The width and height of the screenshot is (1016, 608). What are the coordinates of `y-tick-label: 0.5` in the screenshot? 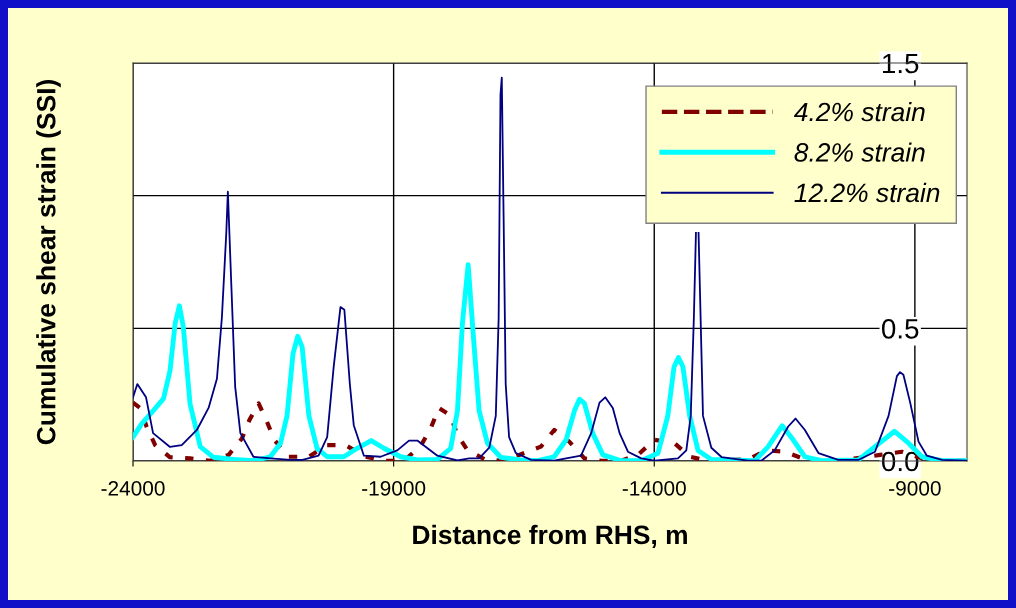 It's located at (900, 329).